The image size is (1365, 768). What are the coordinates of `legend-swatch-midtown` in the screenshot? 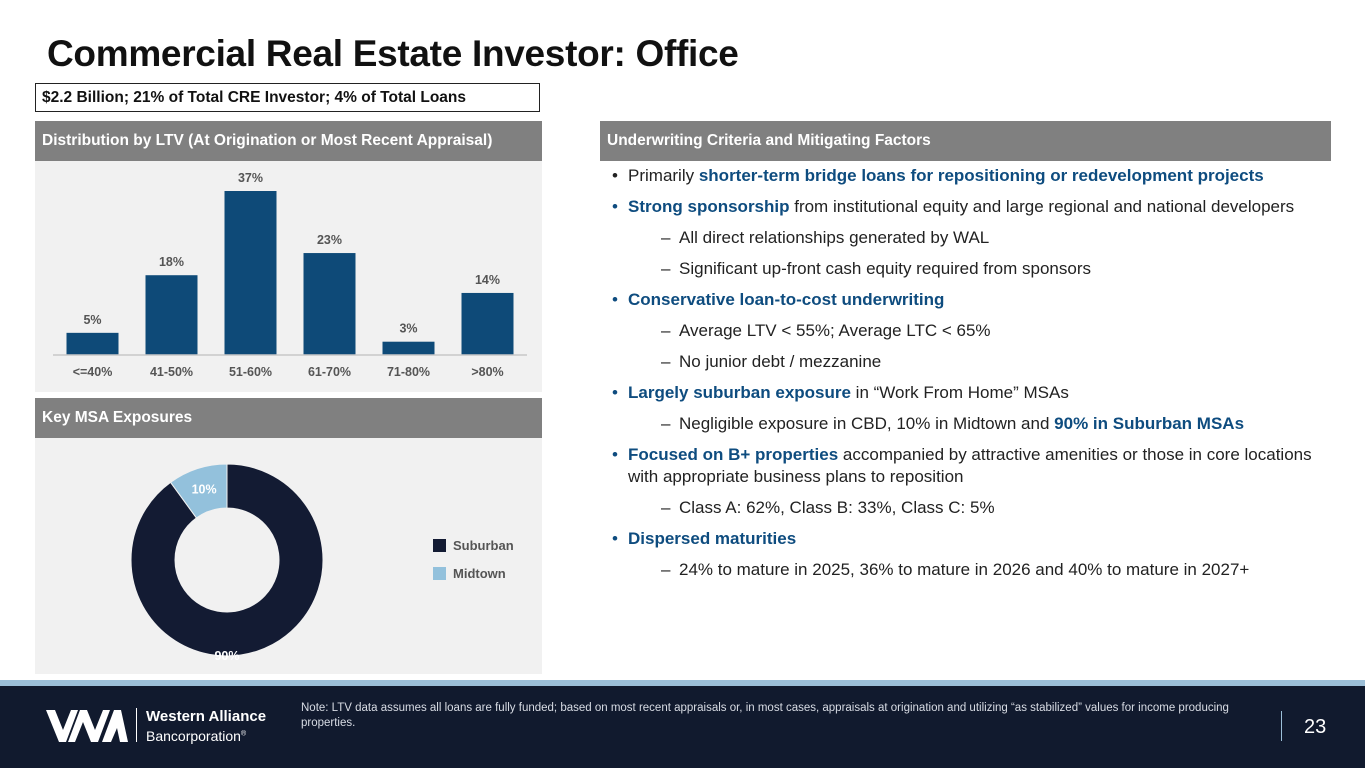 It's located at (439, 573).